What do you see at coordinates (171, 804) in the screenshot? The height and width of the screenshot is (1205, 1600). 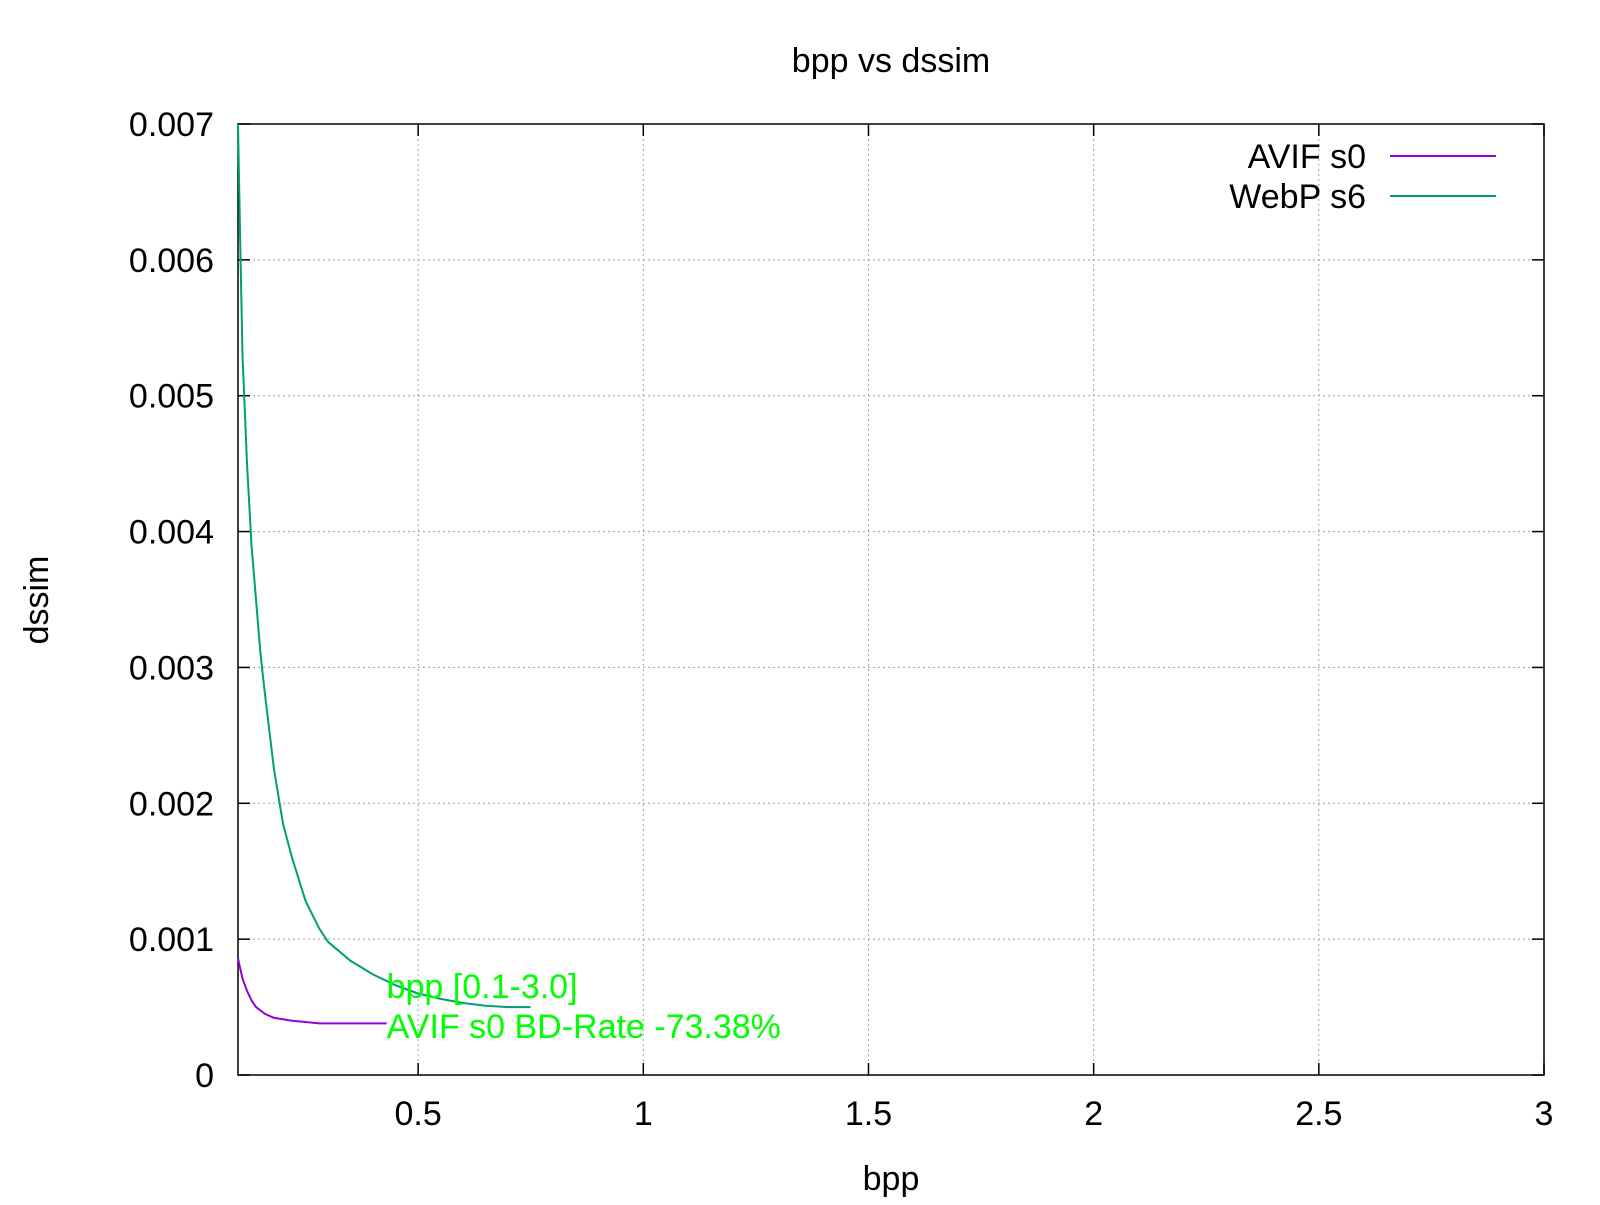 I see `y-tick-label: 0.002` at bounding box center [171, 804].